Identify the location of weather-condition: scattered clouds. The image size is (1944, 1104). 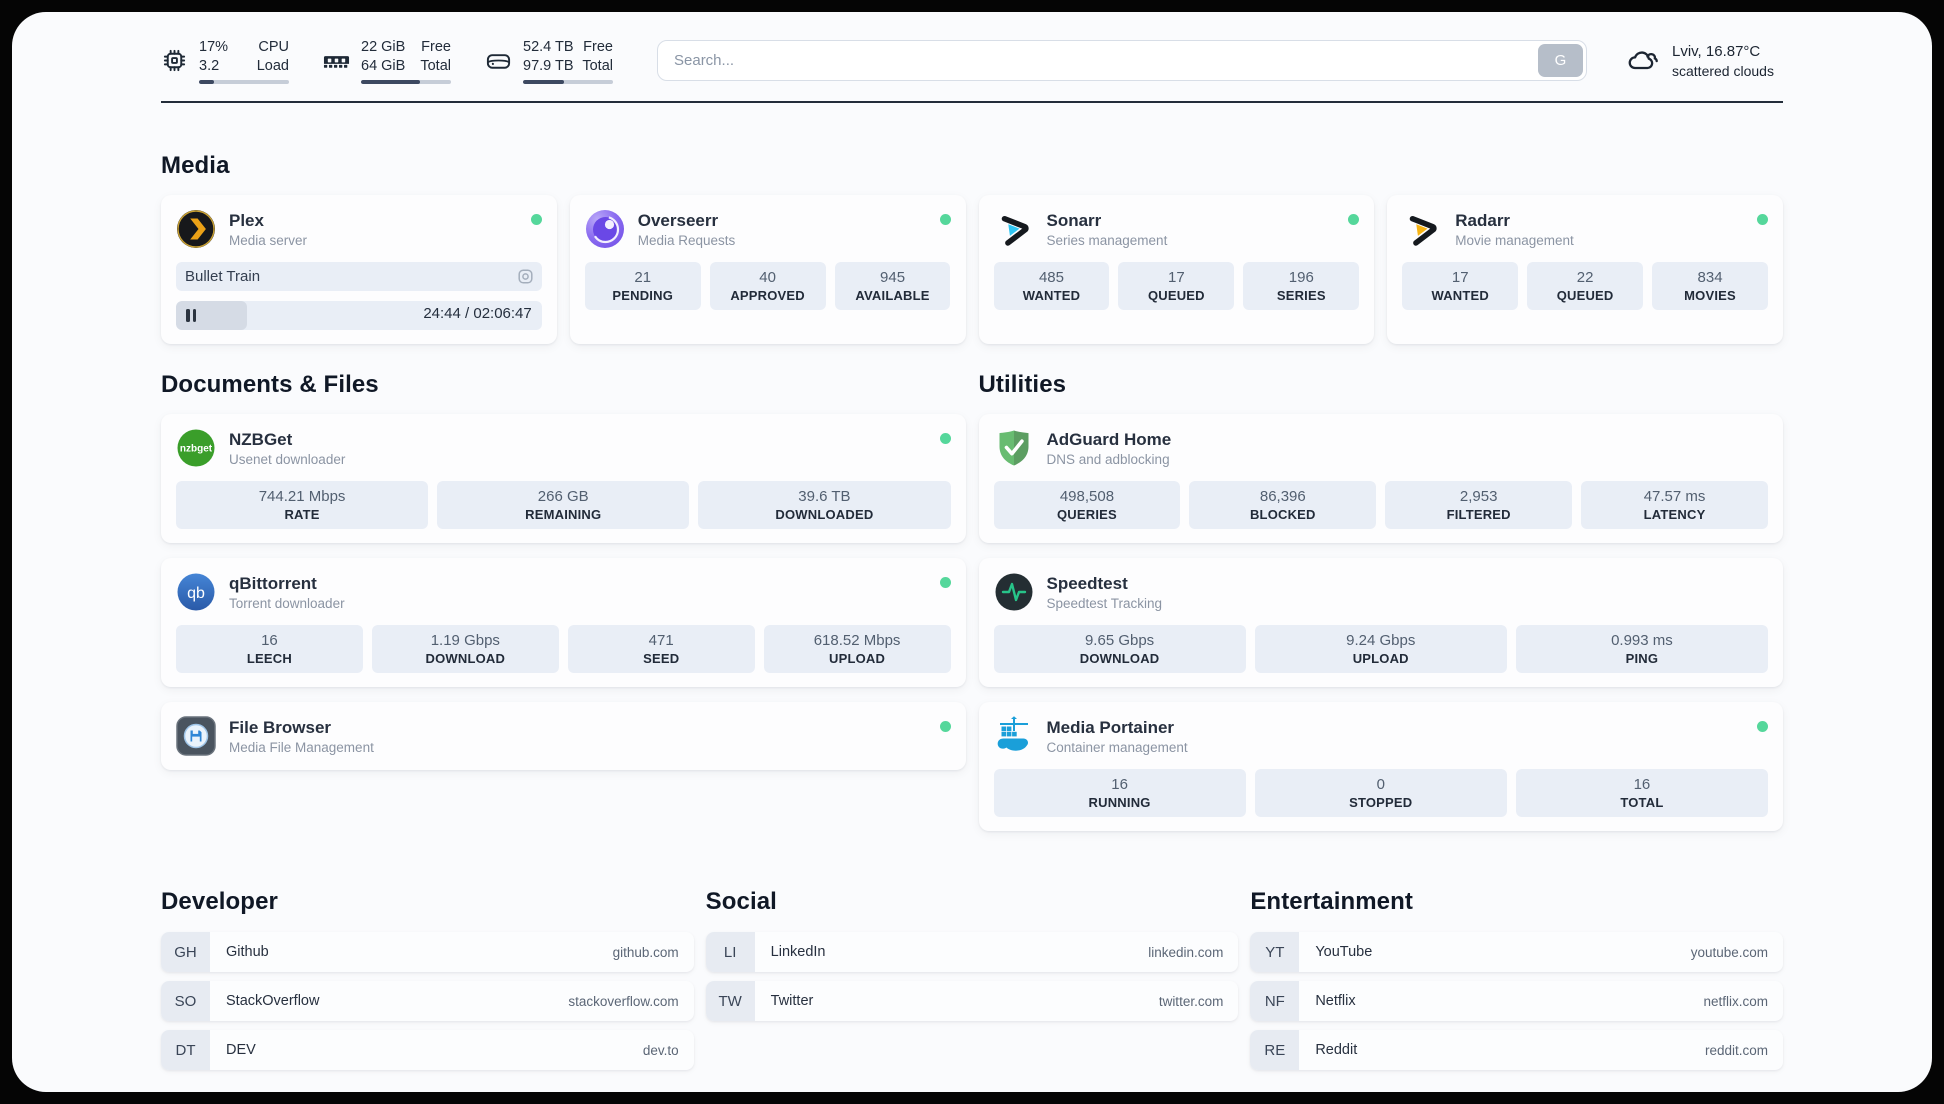
(1723, 70).